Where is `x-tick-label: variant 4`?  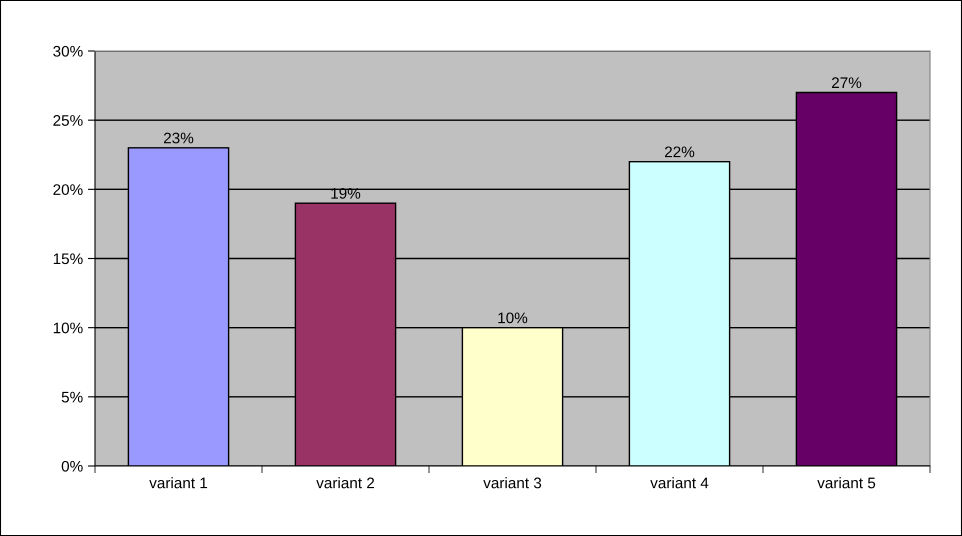
x-tick-label: variant 4 is located at coordinates (679, 482).